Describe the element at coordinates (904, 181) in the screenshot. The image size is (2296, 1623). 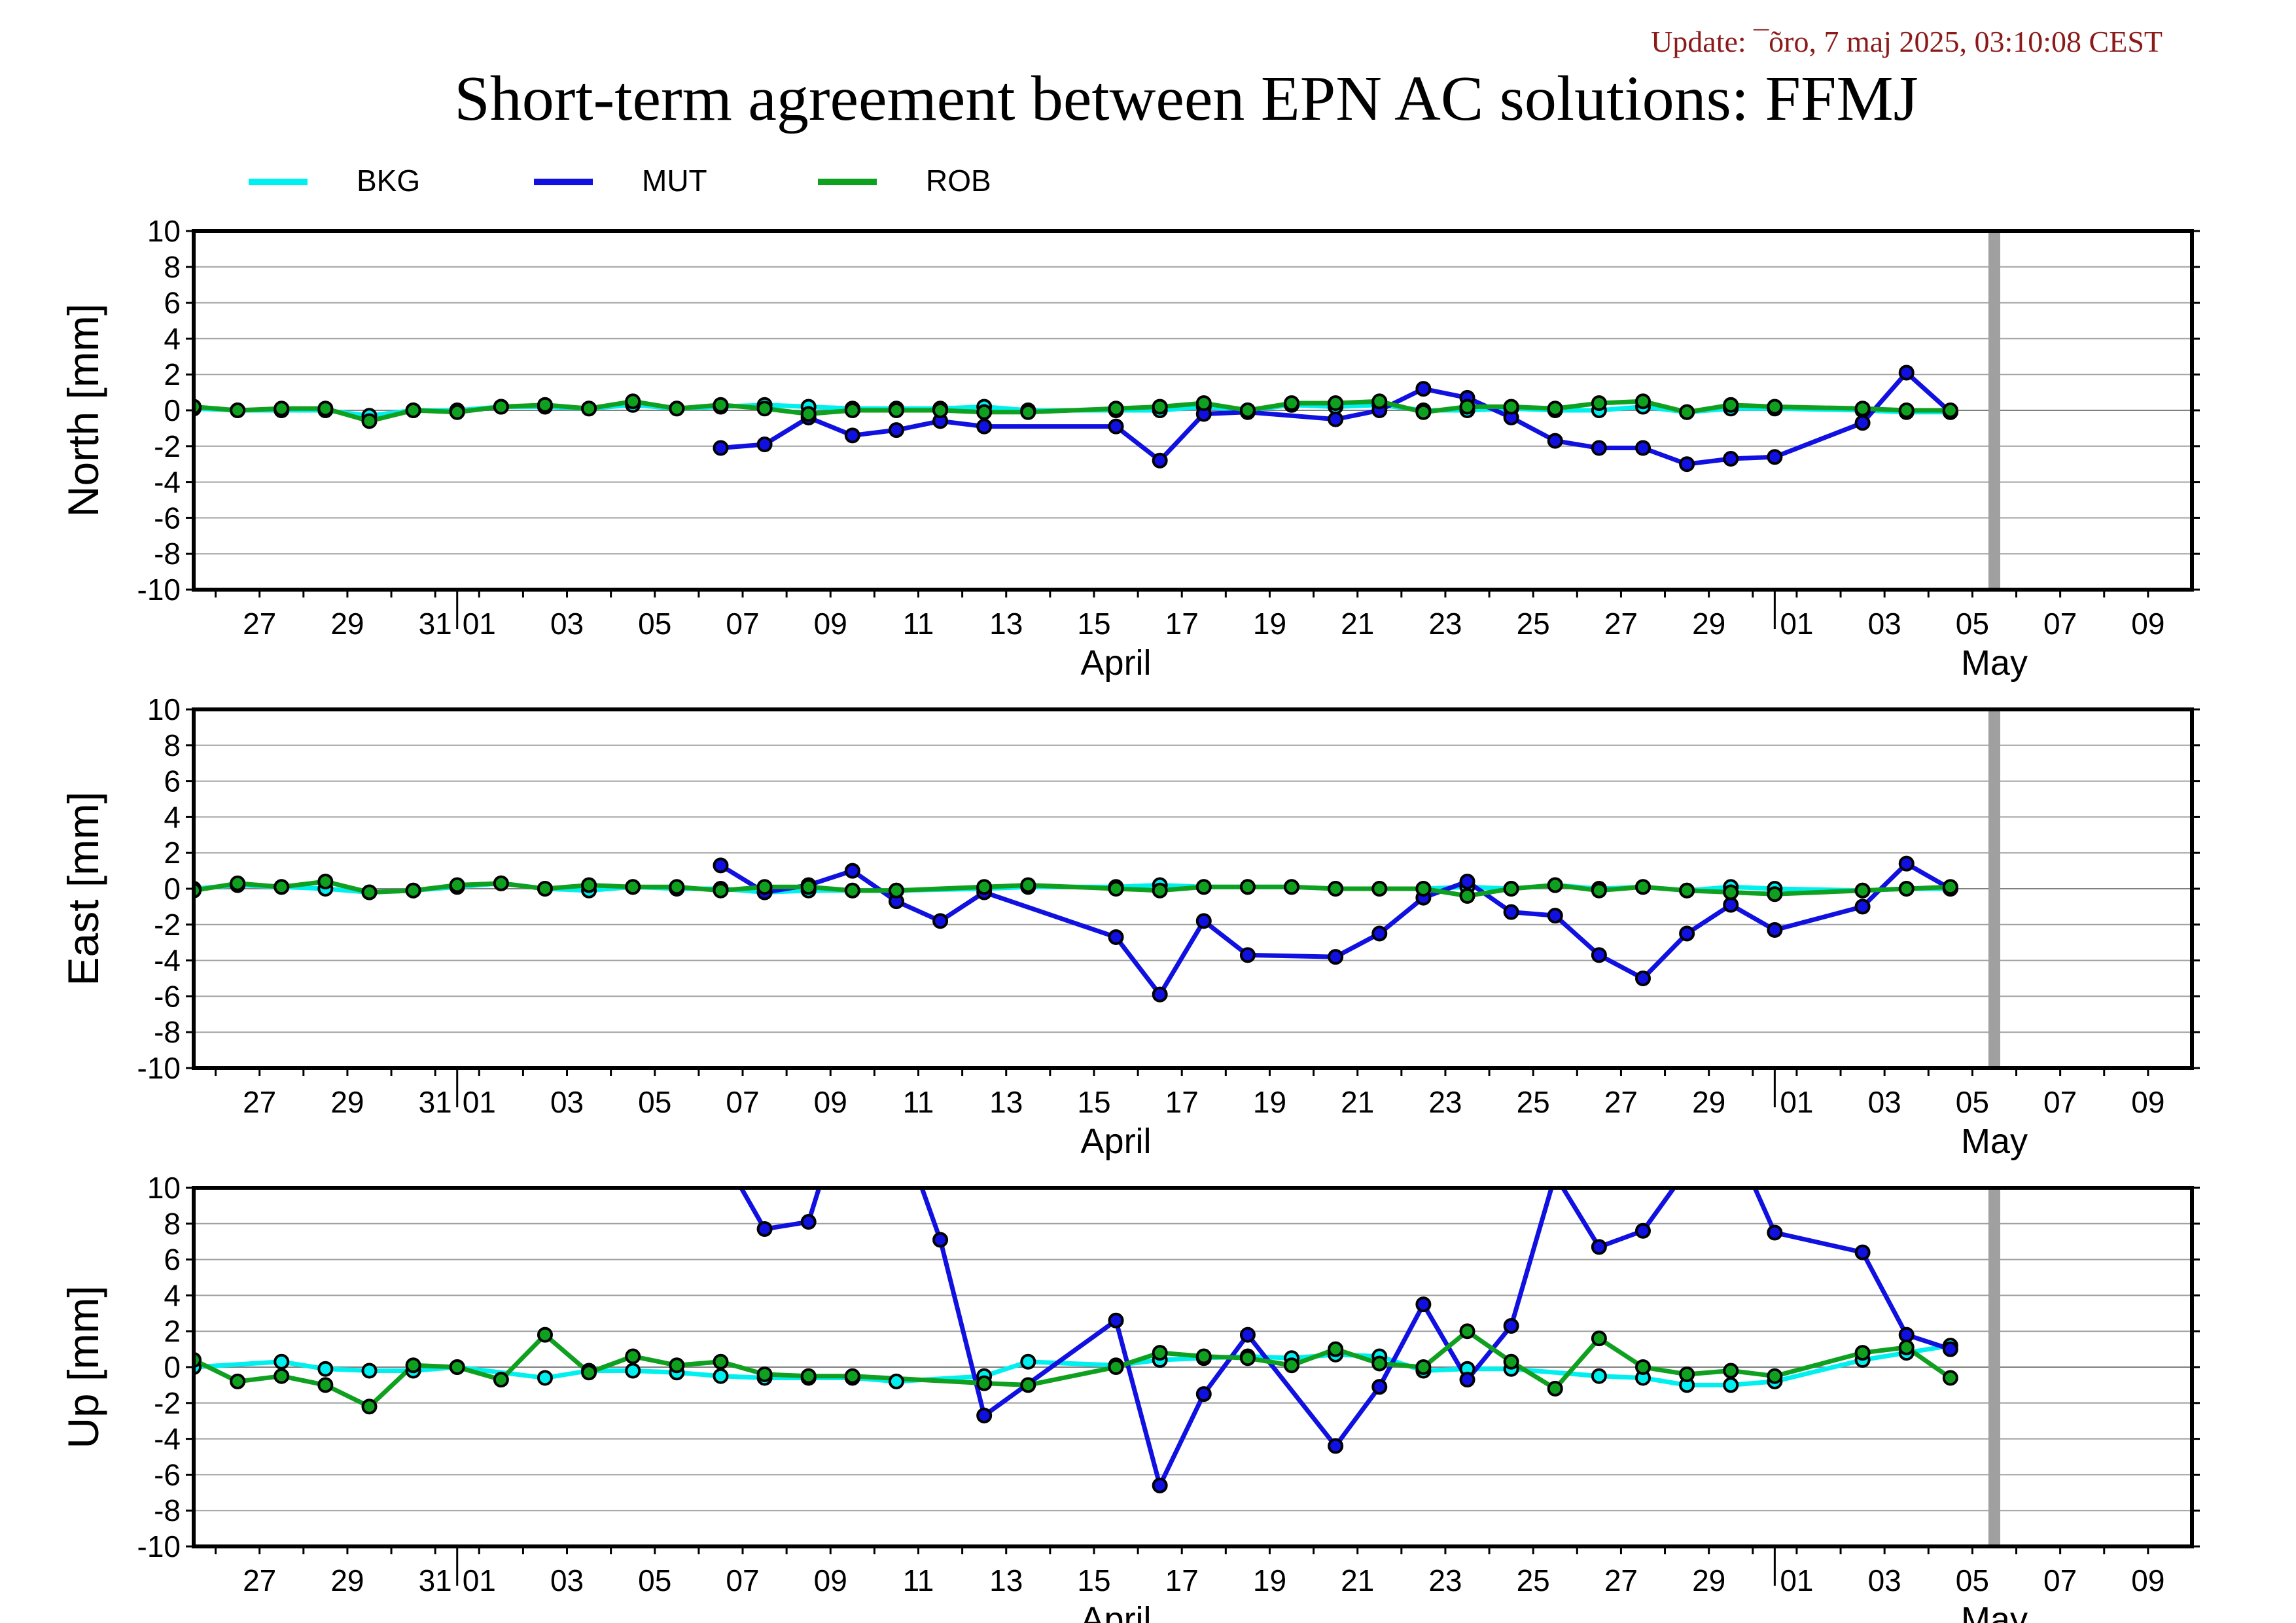
I see `legend-item-rob: ROB` at that location.